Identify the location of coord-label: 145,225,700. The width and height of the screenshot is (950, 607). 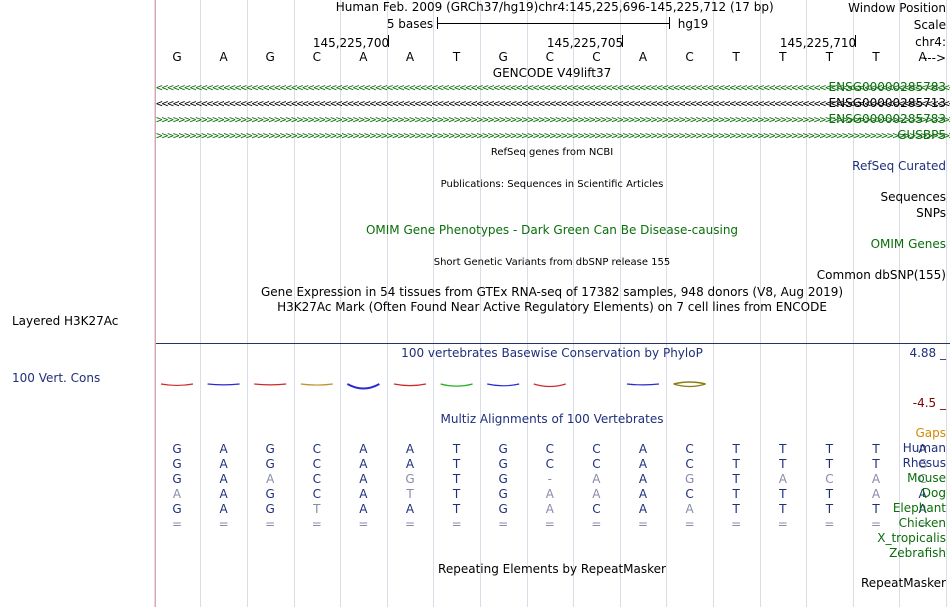
(351, 43).